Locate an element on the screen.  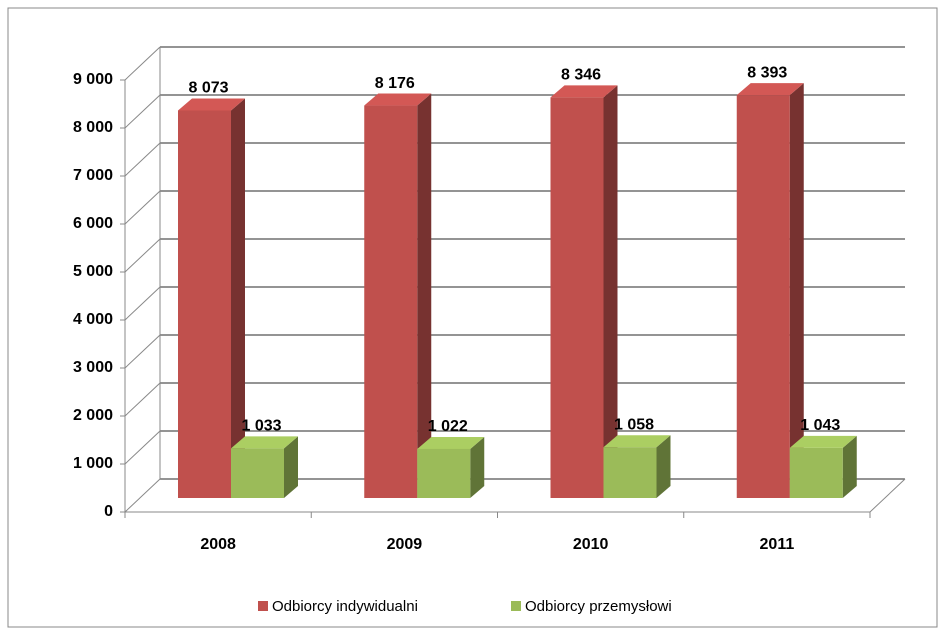
data-label: 8 176 is located at coordinates (395, 83).